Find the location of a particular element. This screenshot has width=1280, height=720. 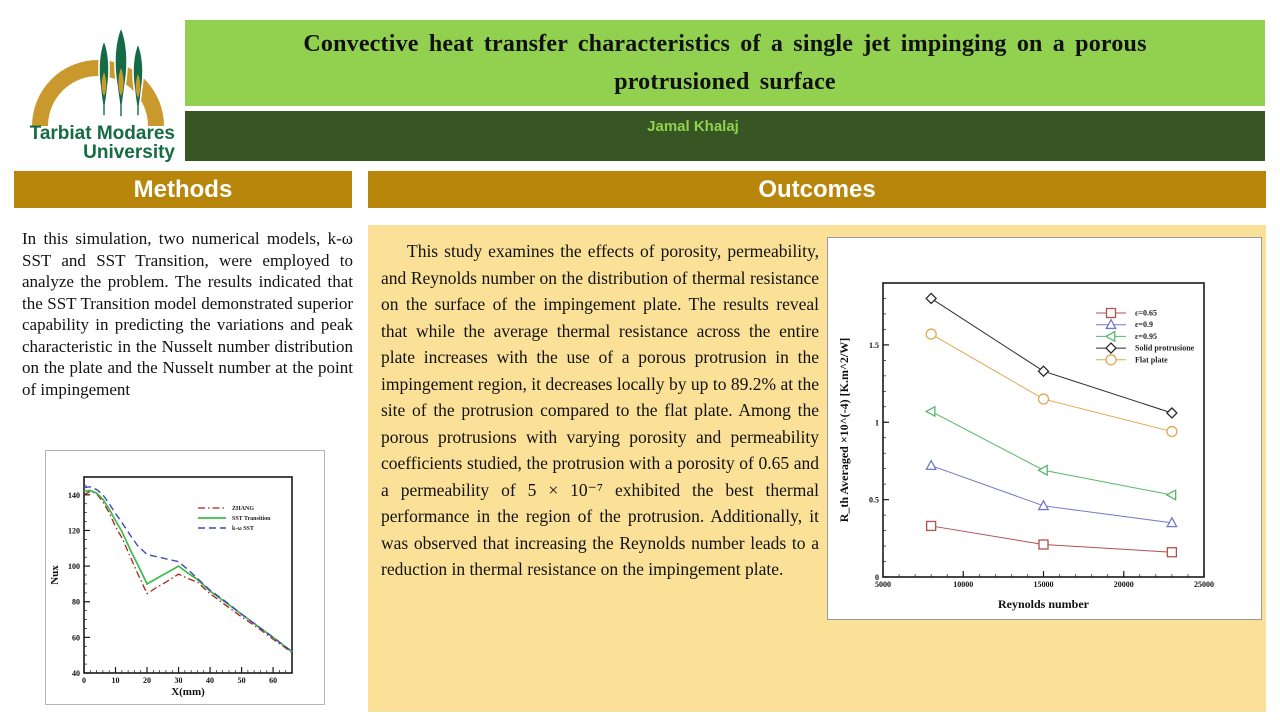

svg-text: 0.5 is located at coordinates (874, 500).